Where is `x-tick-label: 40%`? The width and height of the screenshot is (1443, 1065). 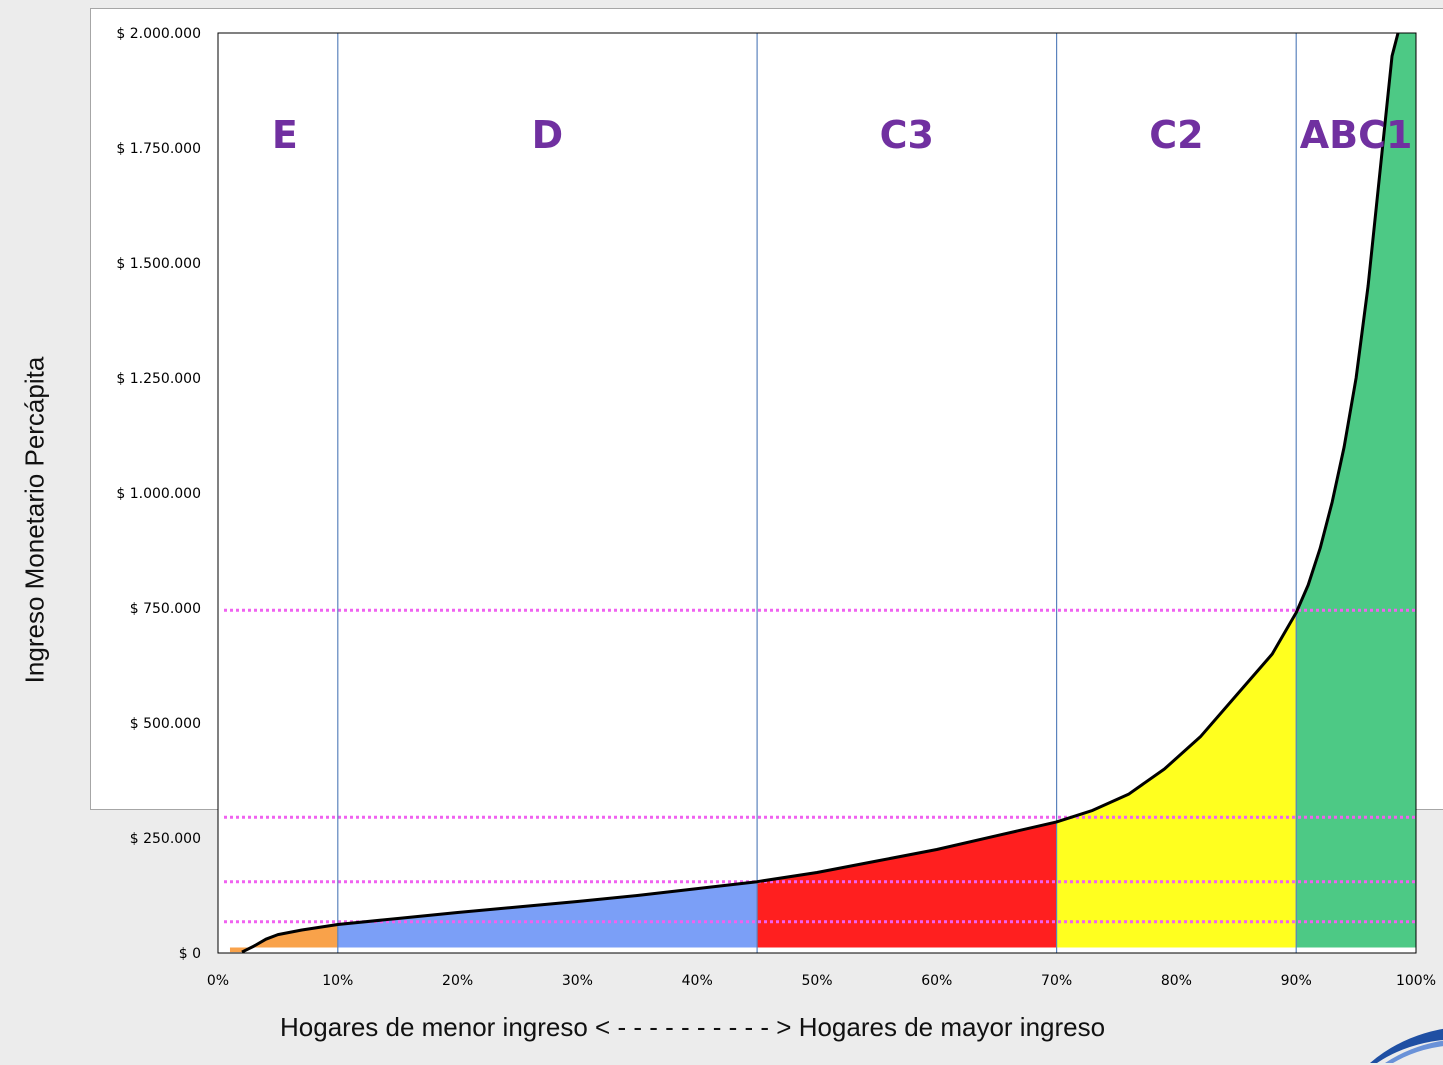 x-tick-label: 40% is located at coordinates (697, 981).